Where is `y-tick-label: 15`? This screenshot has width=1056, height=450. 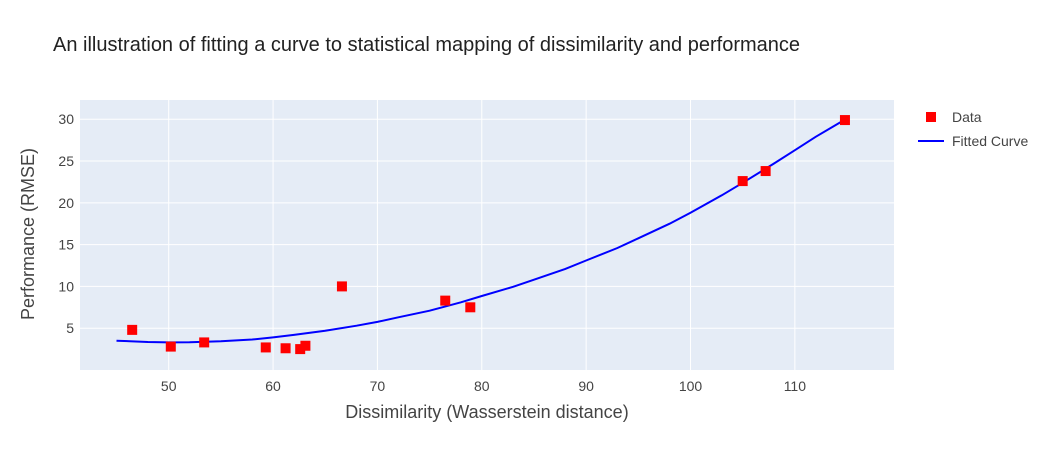
y-tick-label: 15 is located at coordinates (66, 245).